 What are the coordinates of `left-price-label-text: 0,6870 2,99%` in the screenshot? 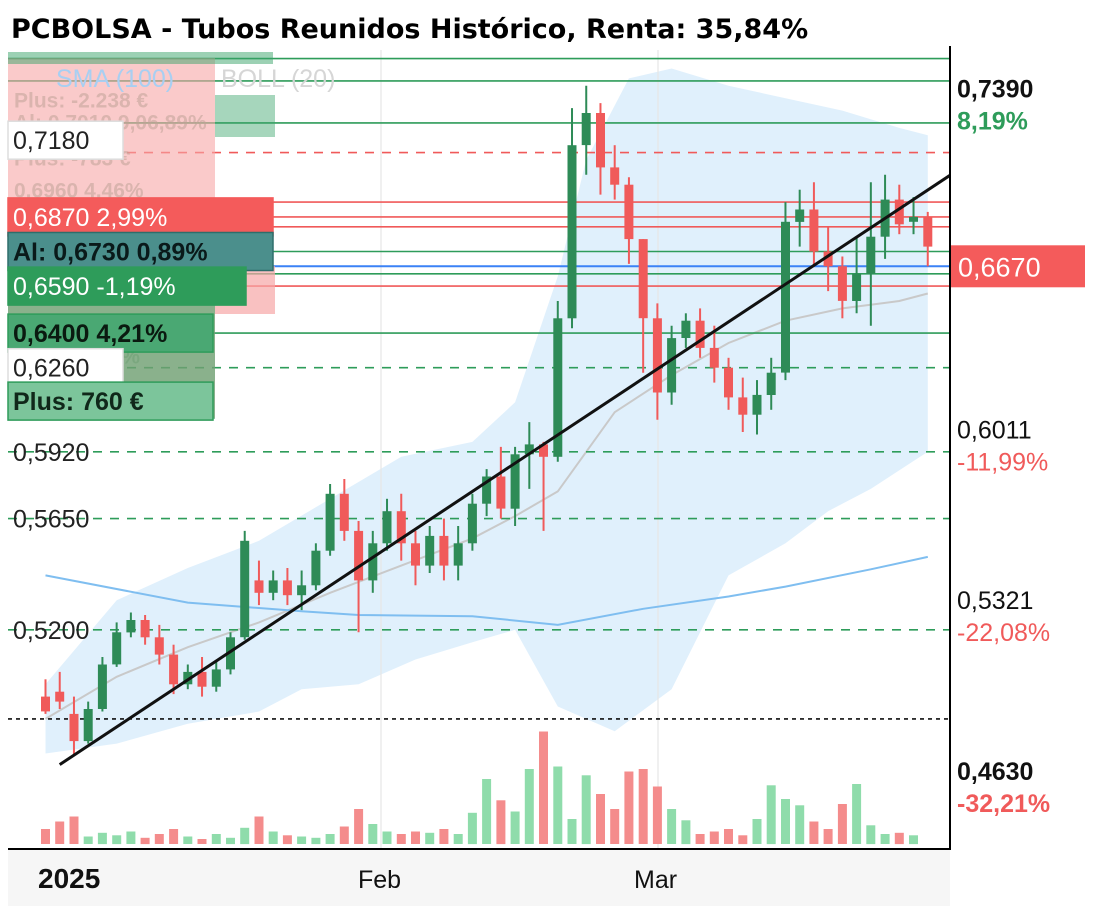 It's located at (90, 218).